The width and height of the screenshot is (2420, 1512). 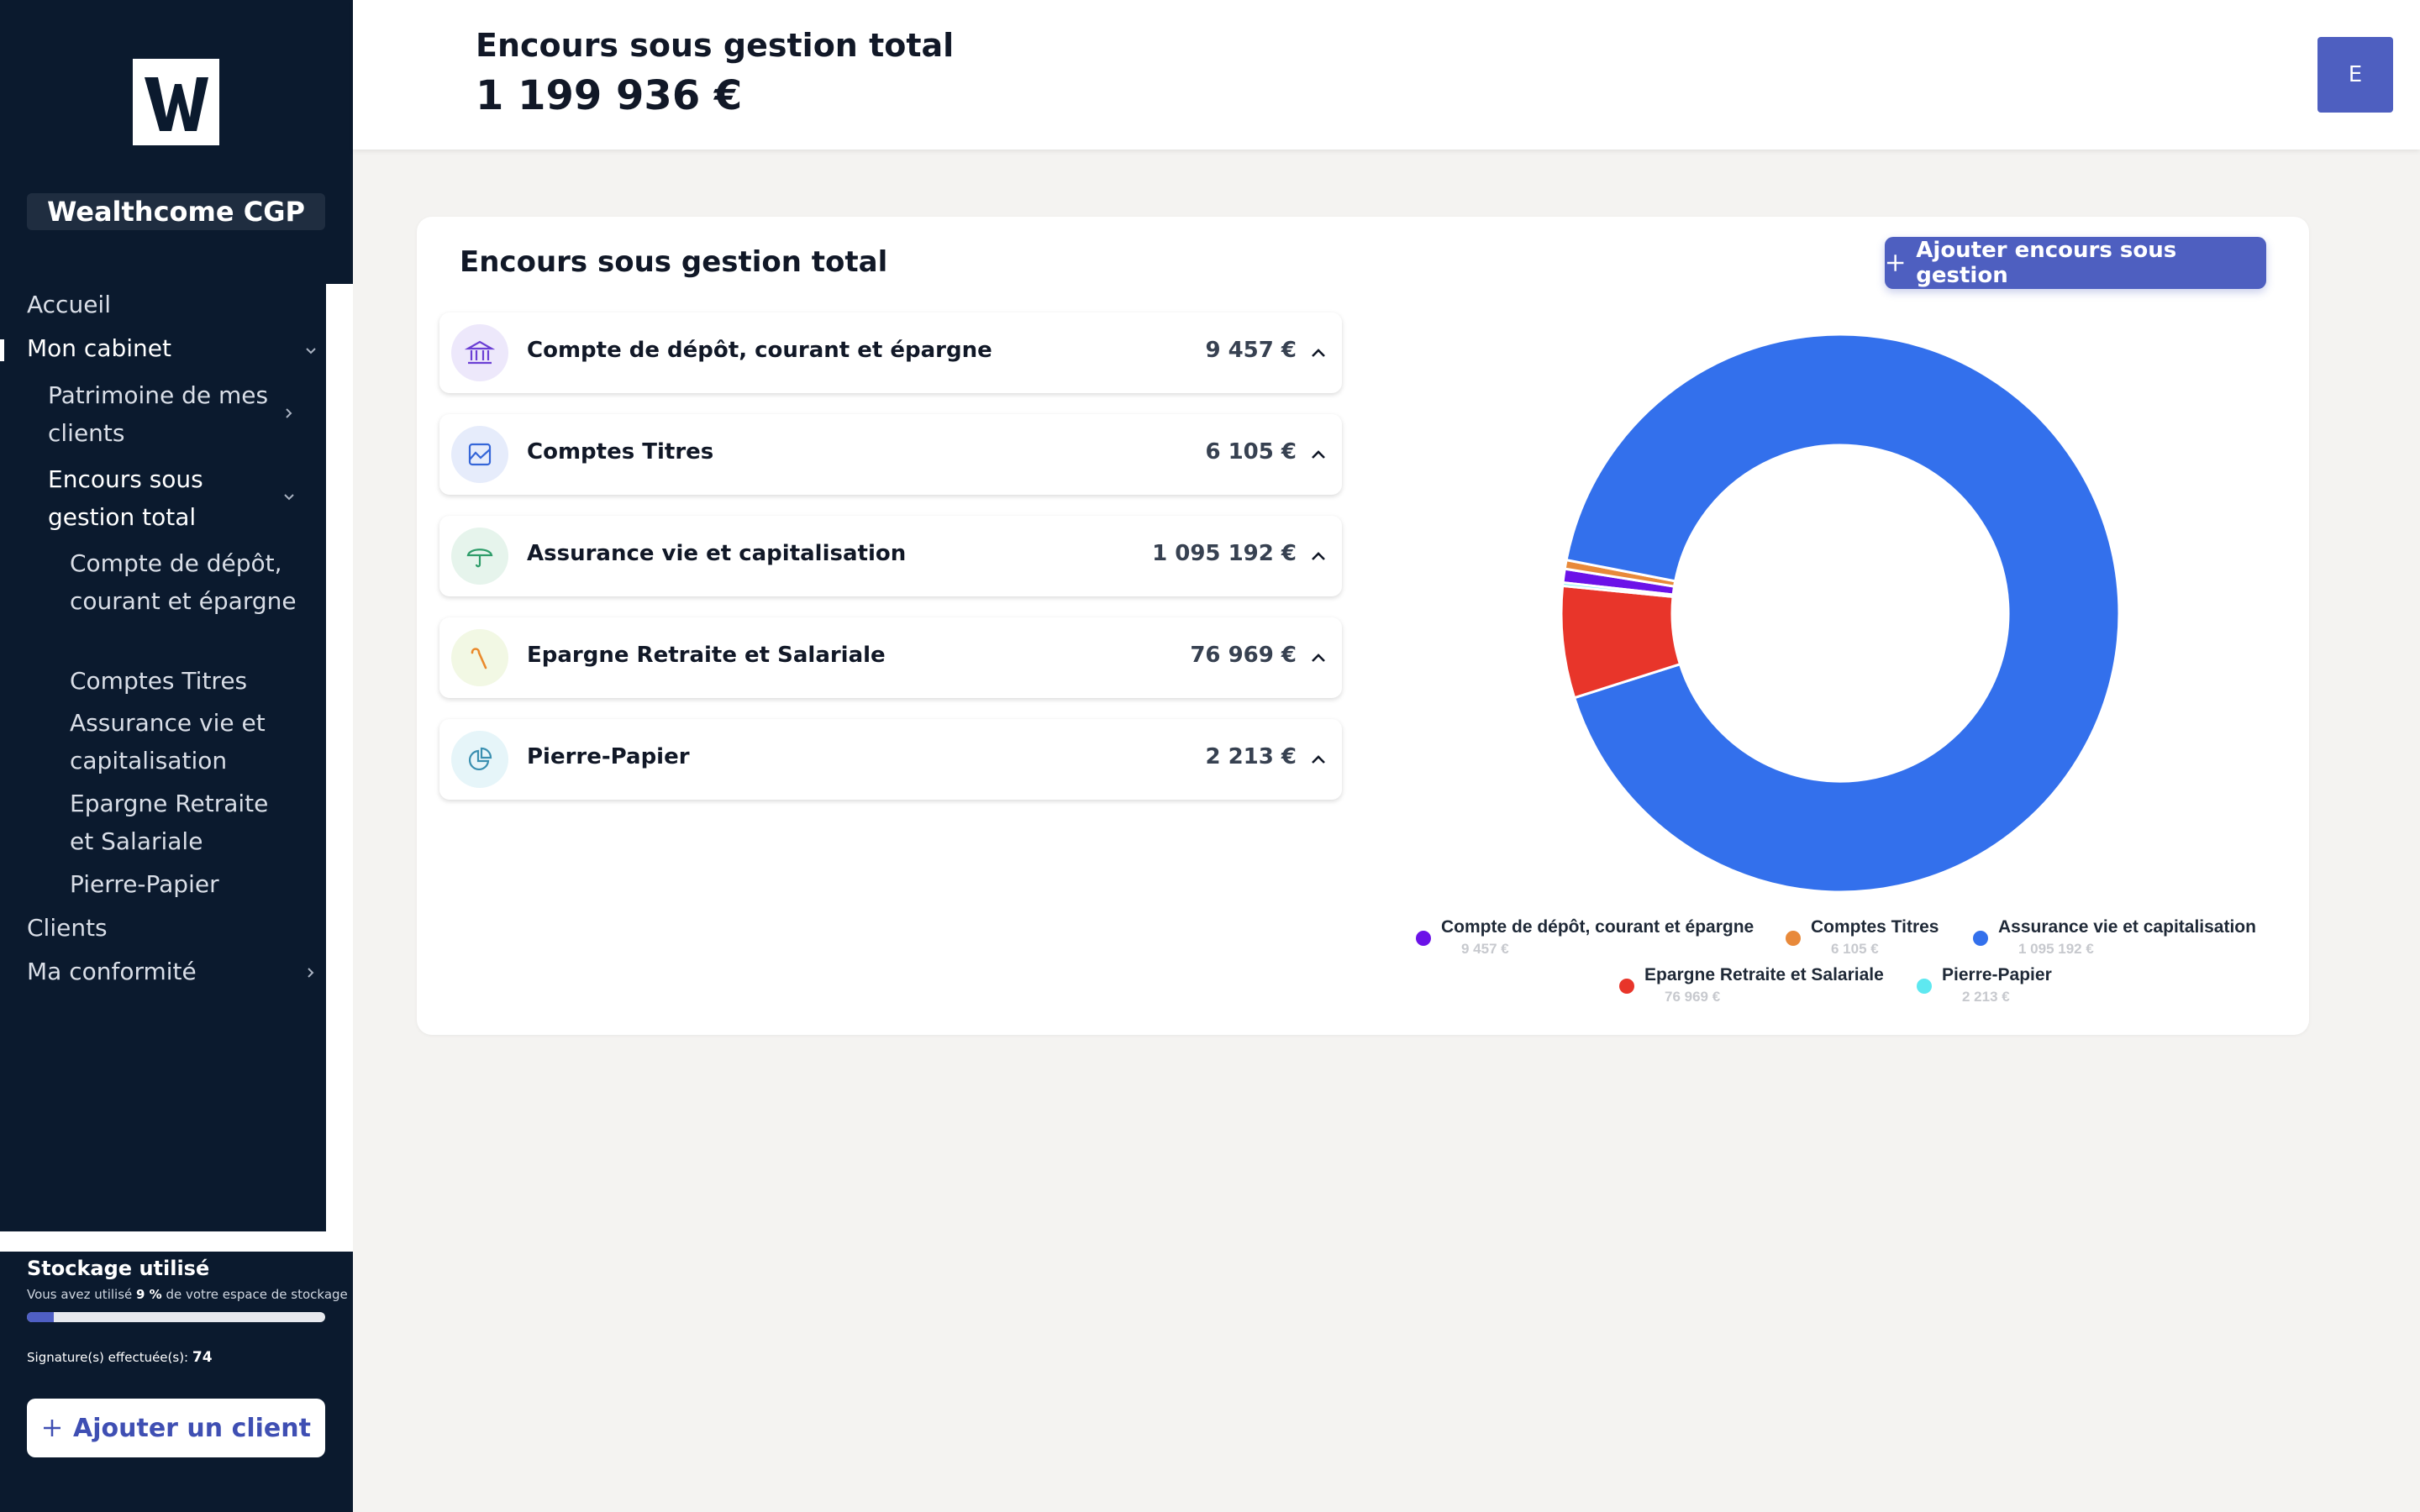 I want to click on nav-item-pierre-papier: Pierre-Papier, so click(x=144, y=884).